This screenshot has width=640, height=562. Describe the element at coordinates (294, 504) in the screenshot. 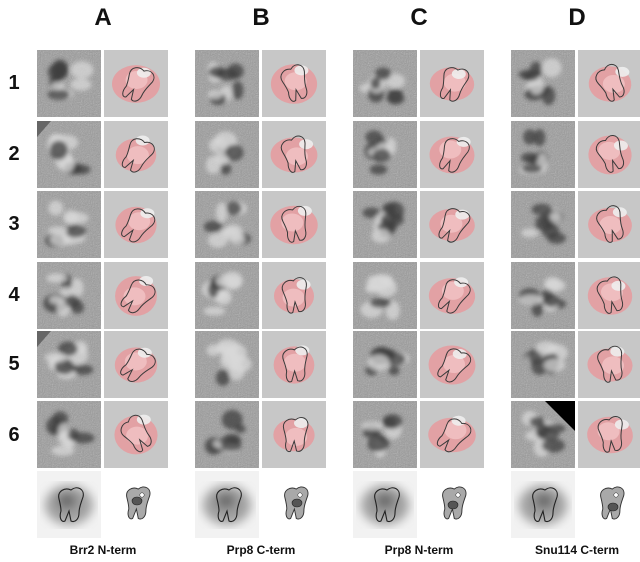

I see `model-b` at that location.